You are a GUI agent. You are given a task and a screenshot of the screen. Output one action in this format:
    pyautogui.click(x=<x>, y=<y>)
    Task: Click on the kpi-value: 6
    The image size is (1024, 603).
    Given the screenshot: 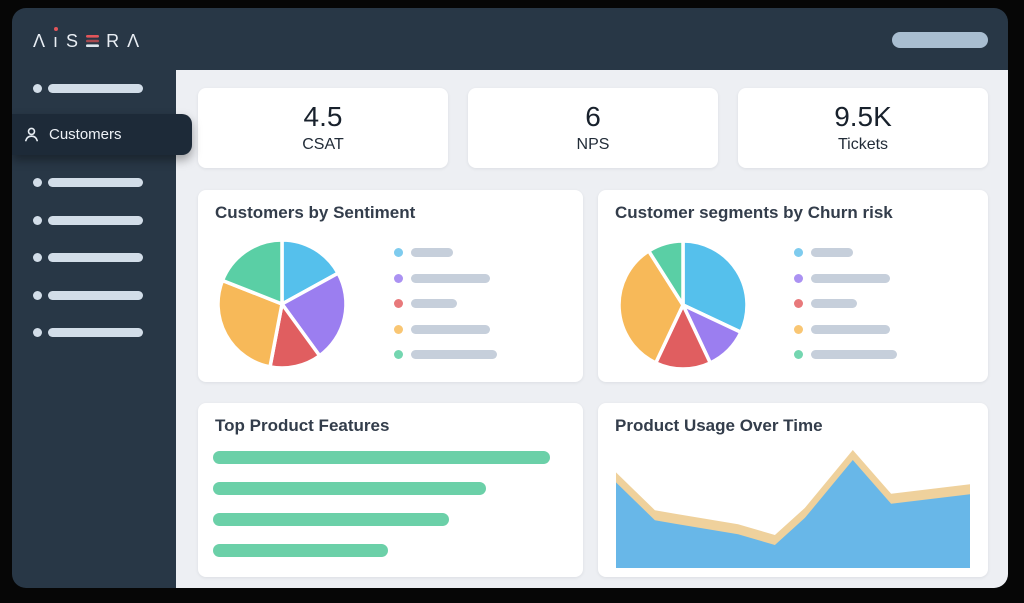 What is the action you would take?
    pyautogui.click(x=593, y=116)
    